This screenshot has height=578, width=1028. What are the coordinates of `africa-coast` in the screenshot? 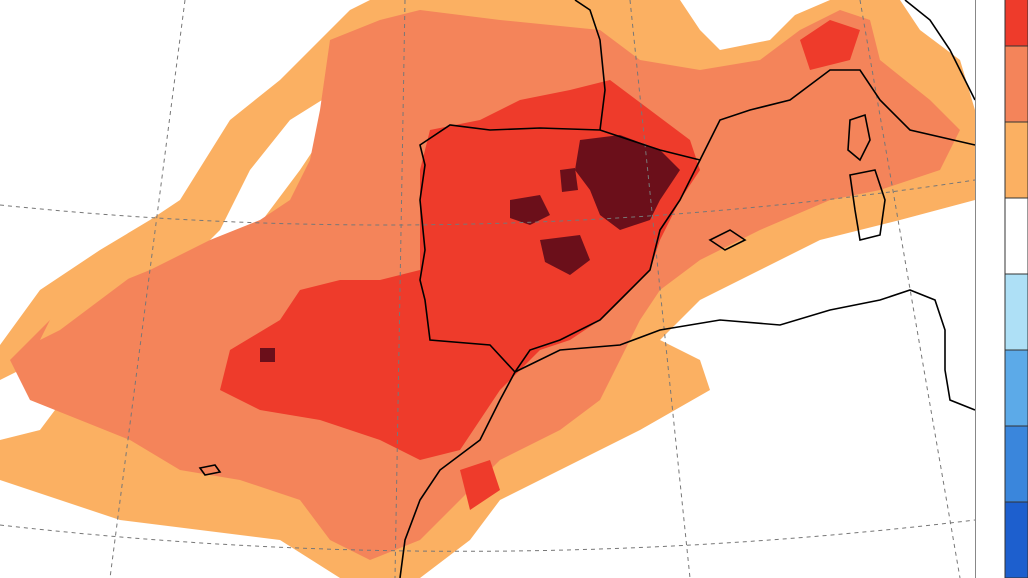 It's located at (745, 350).